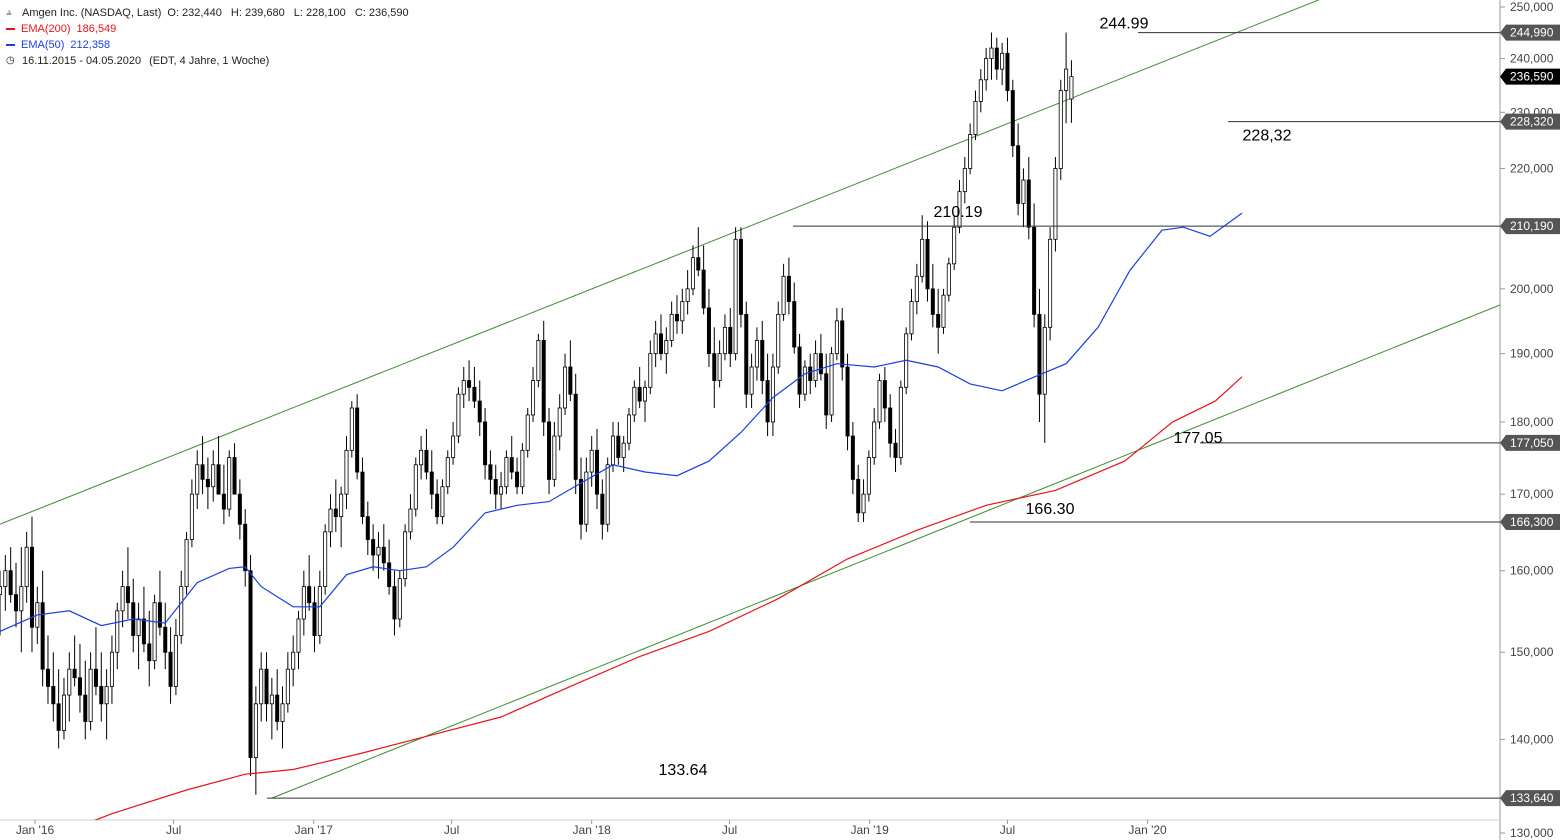  What do you see at coordinates (1532, 289) in the screenshot?
I see `y-tick-label: 200,000` at bounding box center [1532, 289].